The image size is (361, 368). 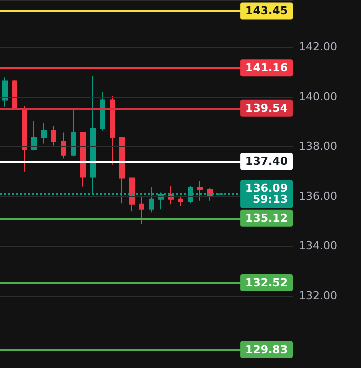 I want to click on y-tick-label: 140.00, so click(x=318, y=97).